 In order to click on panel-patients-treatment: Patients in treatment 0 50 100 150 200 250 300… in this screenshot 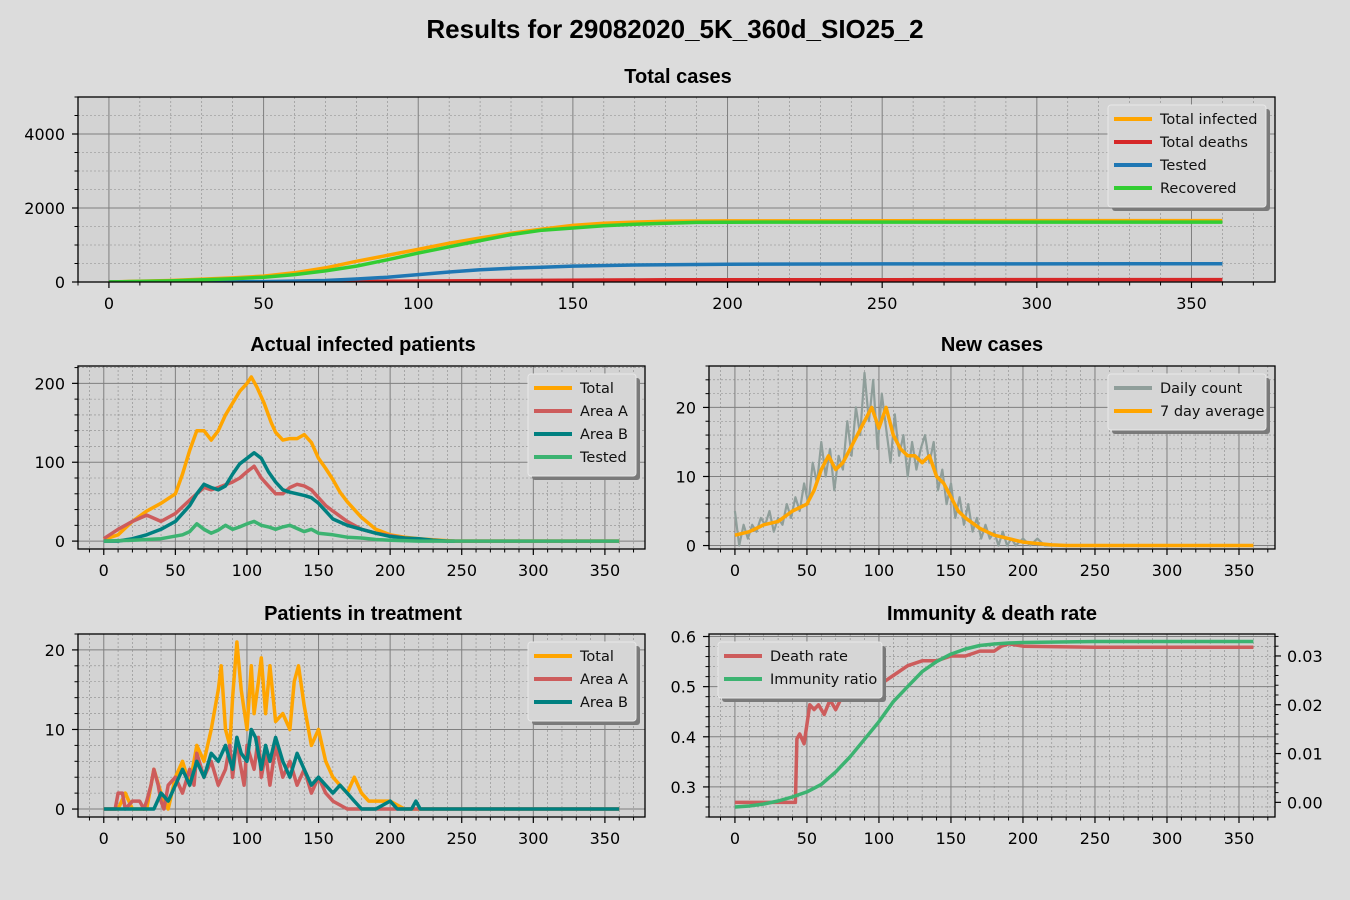, I will do `click(345, 725)`.